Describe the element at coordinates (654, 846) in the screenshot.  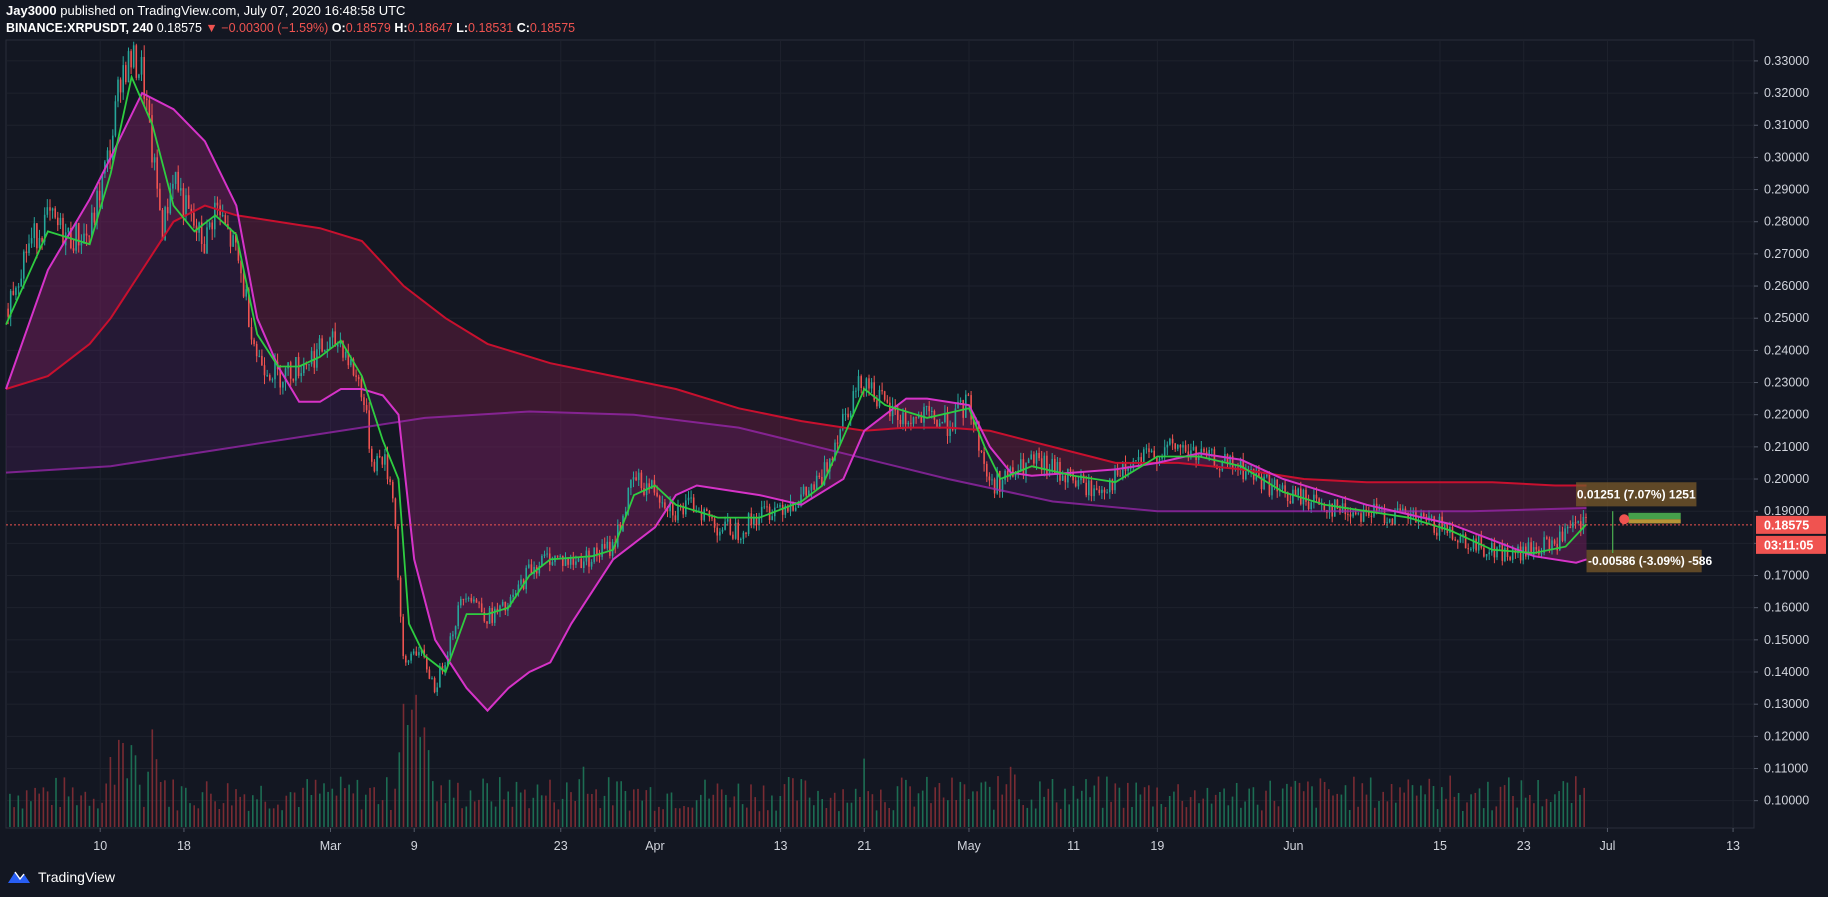
I see `x-tick-label: Apr` at that location.